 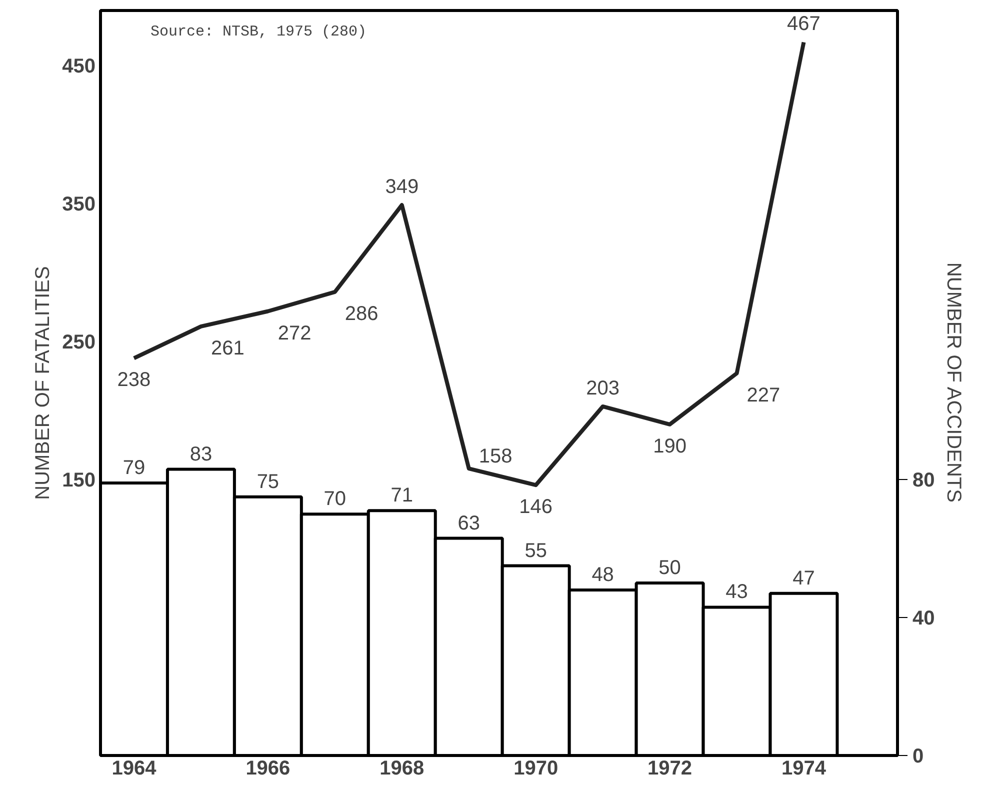 I want to click on data-label: 190, so click(x=669, y=446).